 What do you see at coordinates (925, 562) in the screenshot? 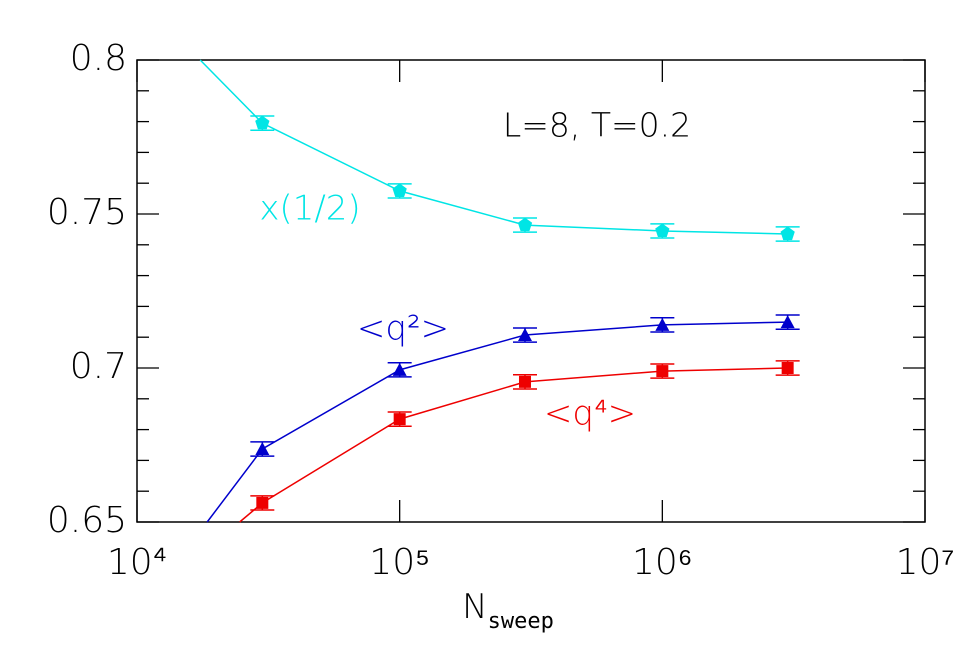
I see `x-tick-label: 10⁷` at bounding box center [925, 562].